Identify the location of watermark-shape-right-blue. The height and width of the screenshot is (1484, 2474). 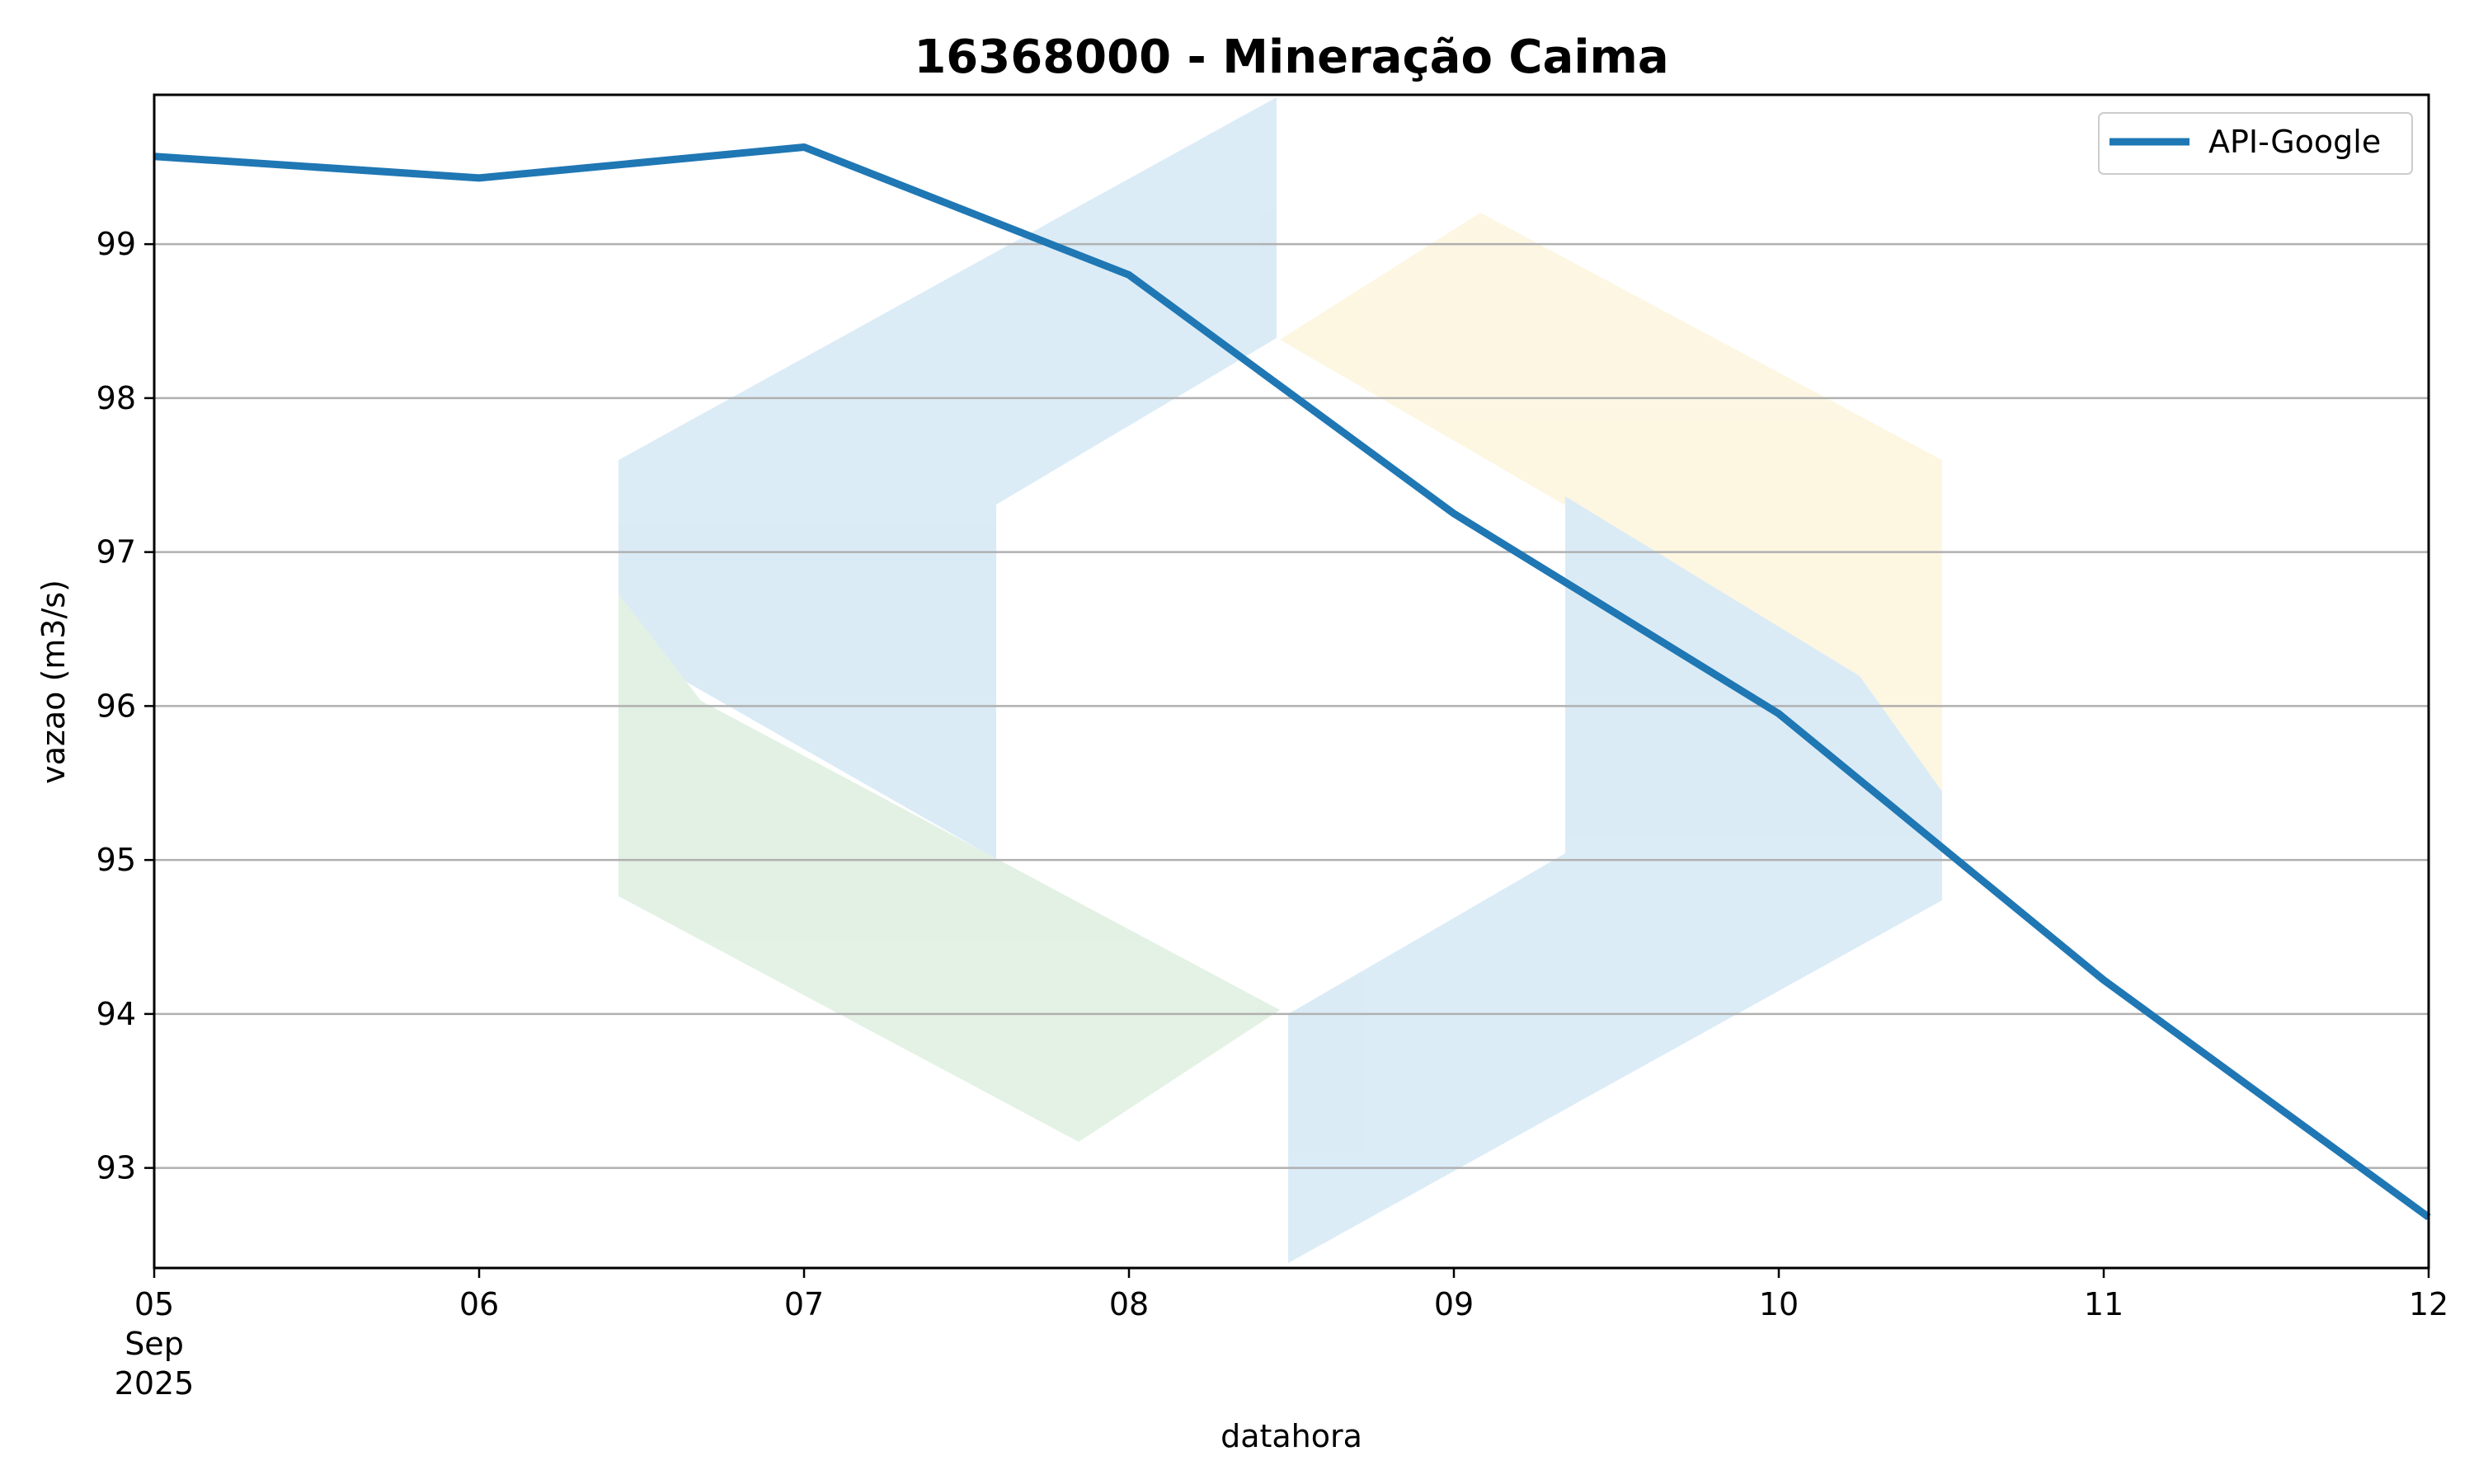
(1615, 879).